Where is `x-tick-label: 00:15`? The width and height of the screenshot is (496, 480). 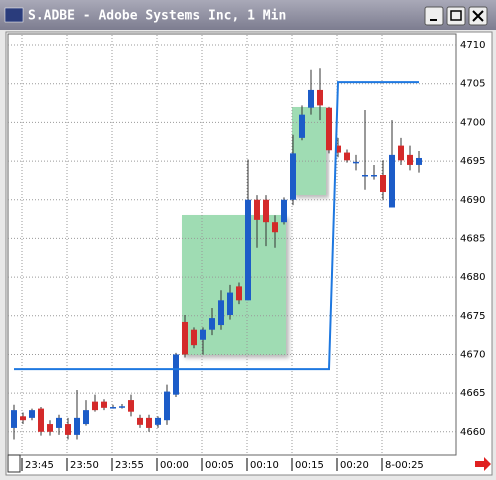 x-tick-label: 00:15 is located at coordinates (309, 465).